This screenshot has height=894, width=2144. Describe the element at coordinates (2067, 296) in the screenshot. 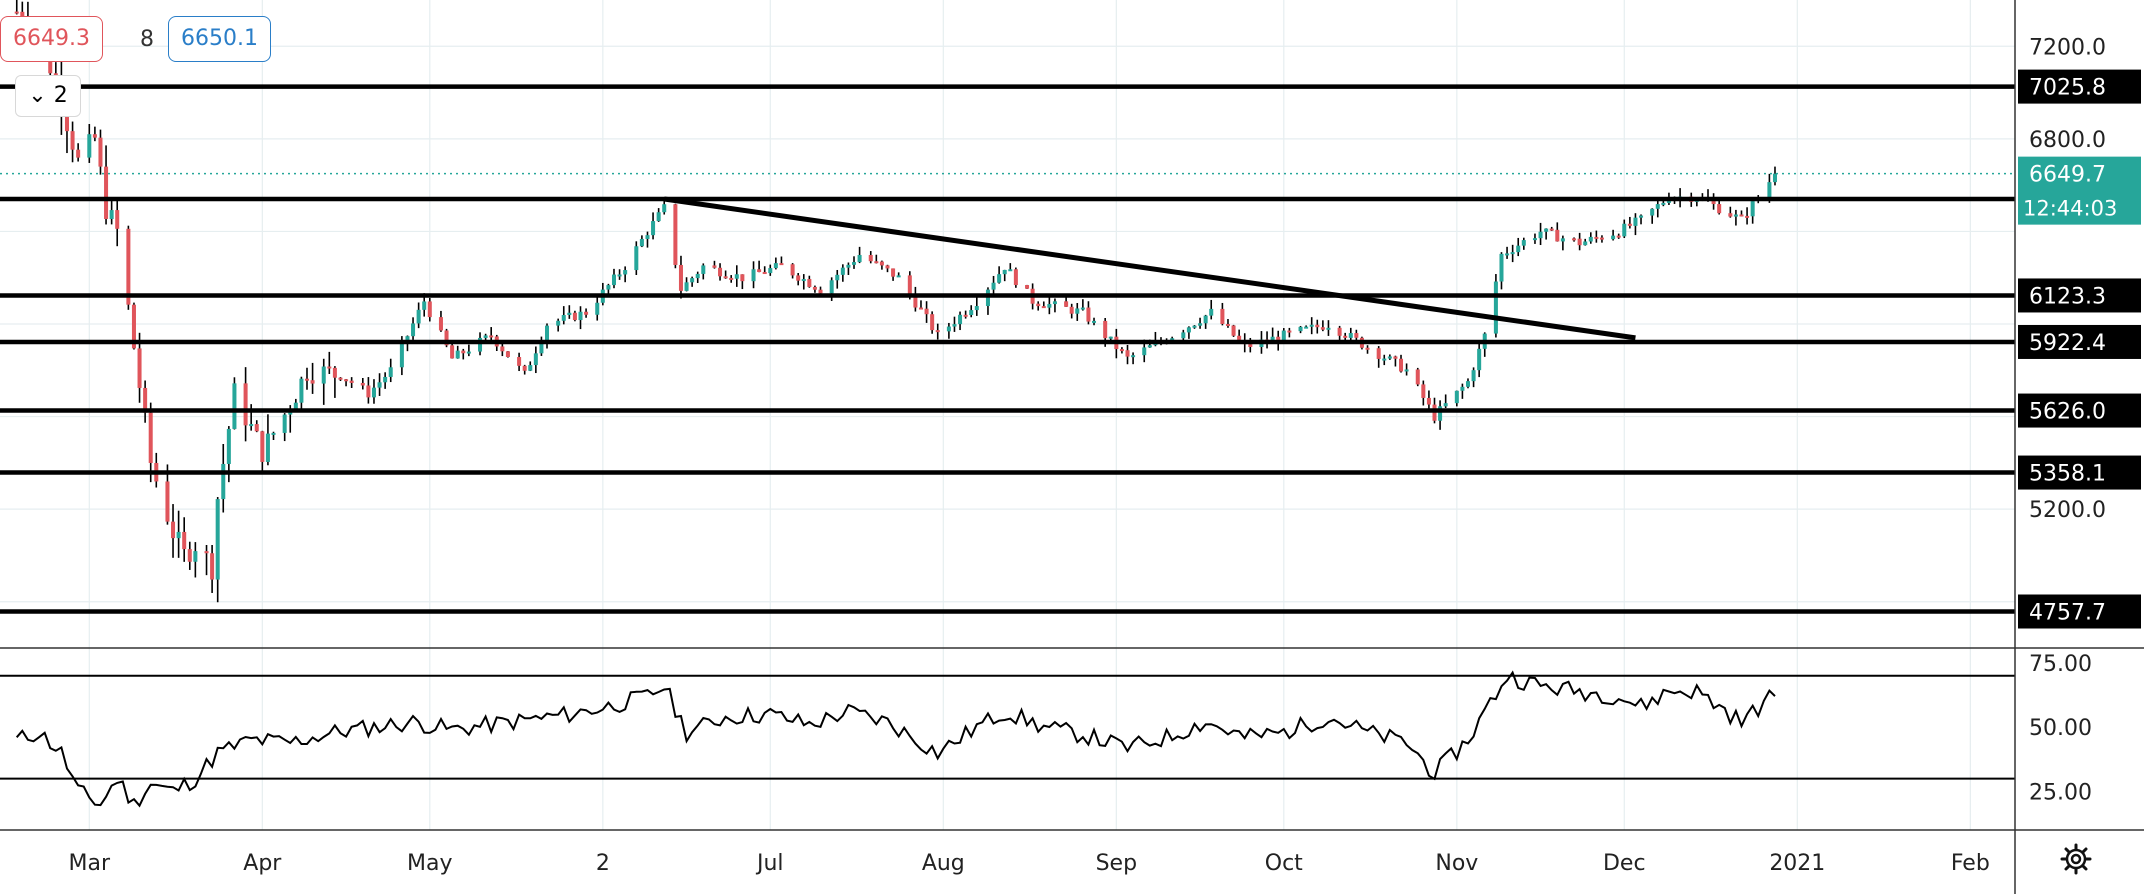

I see `level-label: 6123.3` at that location.